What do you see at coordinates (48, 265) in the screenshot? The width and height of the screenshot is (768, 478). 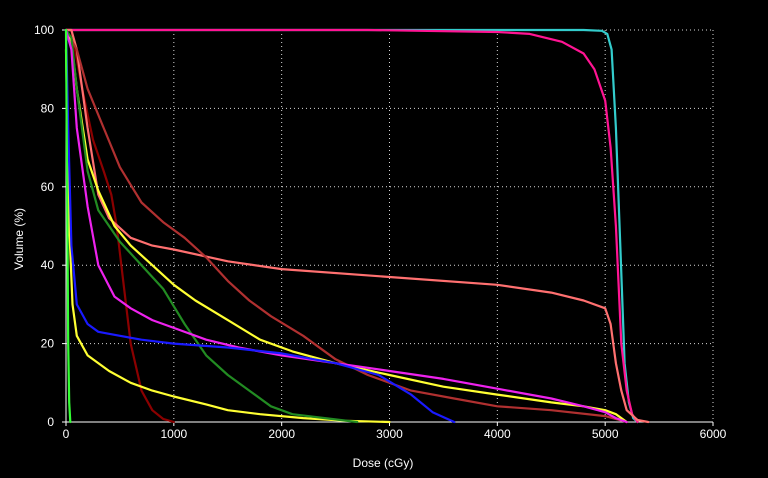 I see `y-tick-label: 40` at bounding box center [48, 265].